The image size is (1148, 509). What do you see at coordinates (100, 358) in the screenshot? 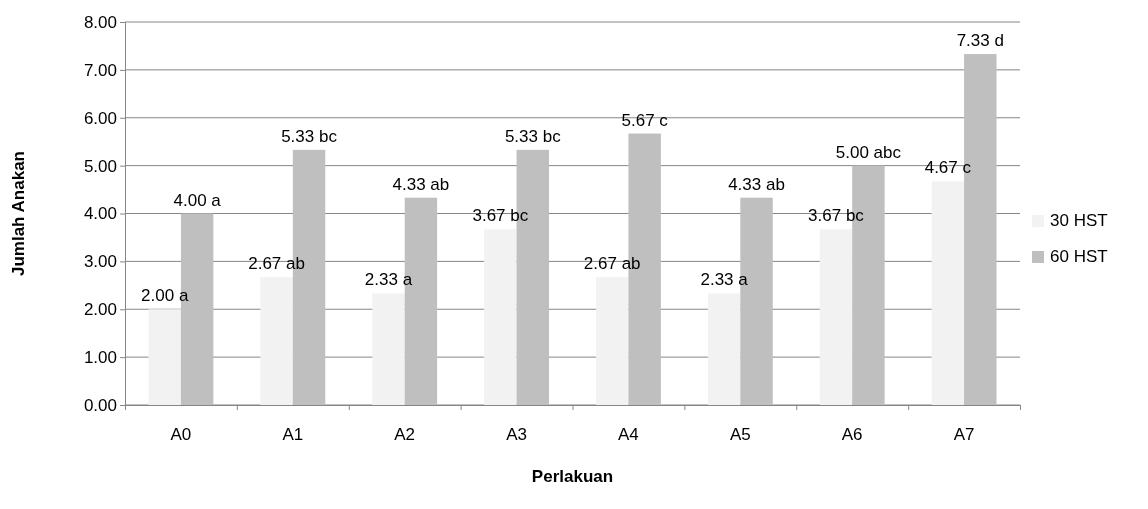
I see `y-tick-label: 1.00` at bounding box center [100, 358].